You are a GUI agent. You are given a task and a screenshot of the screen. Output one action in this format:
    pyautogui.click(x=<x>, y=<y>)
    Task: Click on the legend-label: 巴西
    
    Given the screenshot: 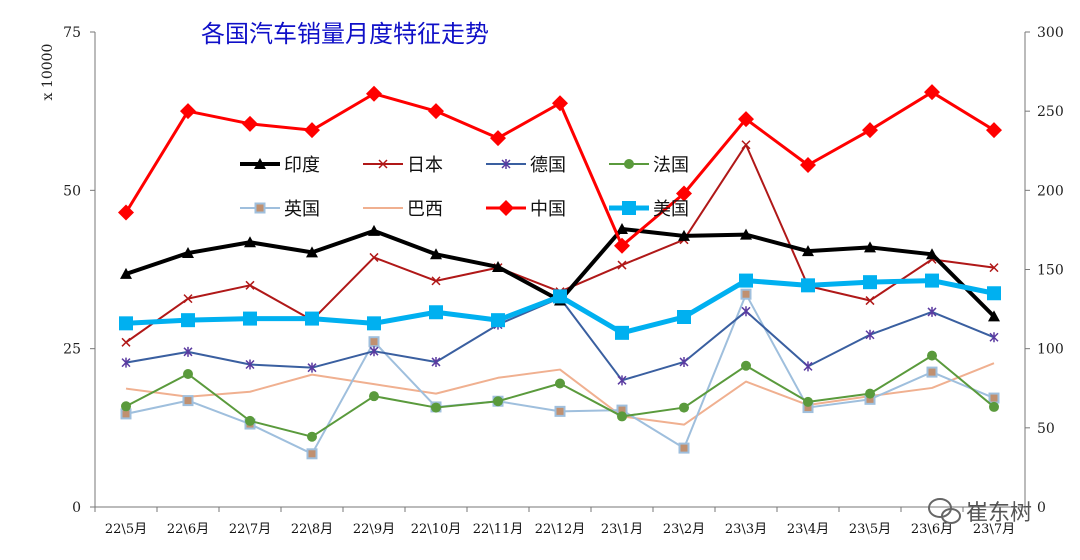 What is the action you would take?
    pyautogui.click(x=425, y=209)
    